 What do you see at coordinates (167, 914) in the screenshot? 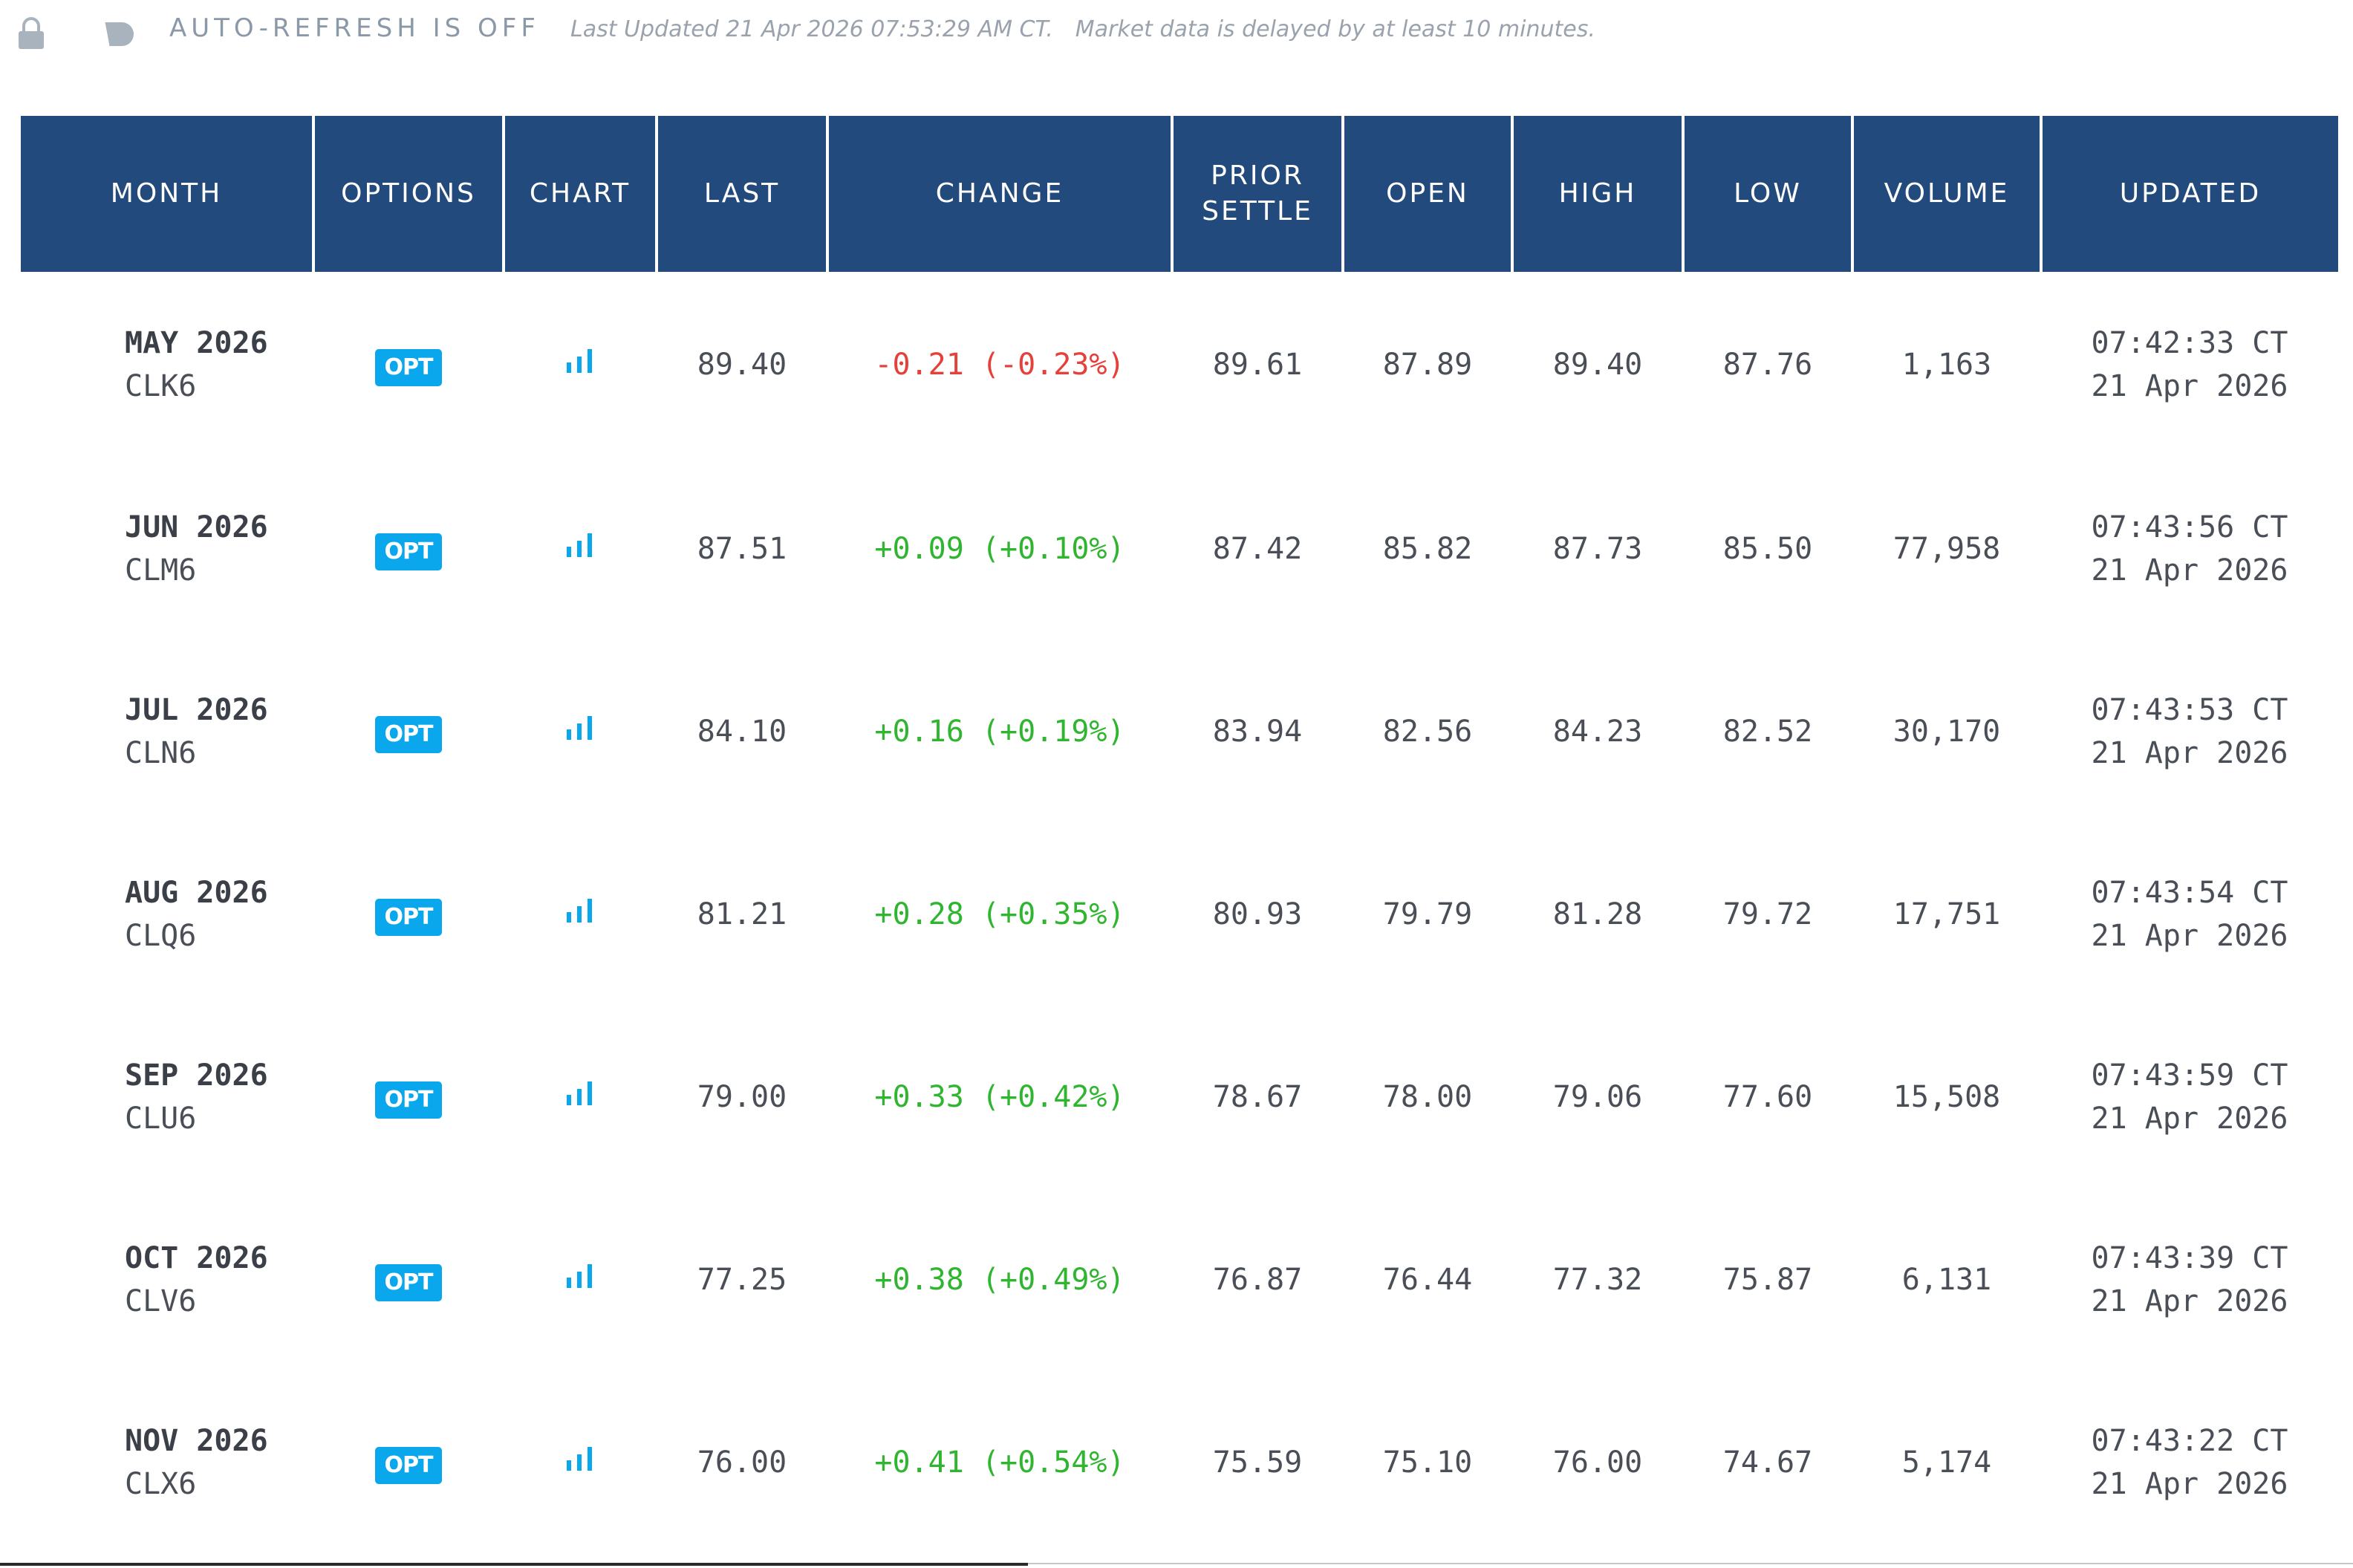
I see `month-cell: AUG 2026 CLQ6` at bounding box center [167, 914].